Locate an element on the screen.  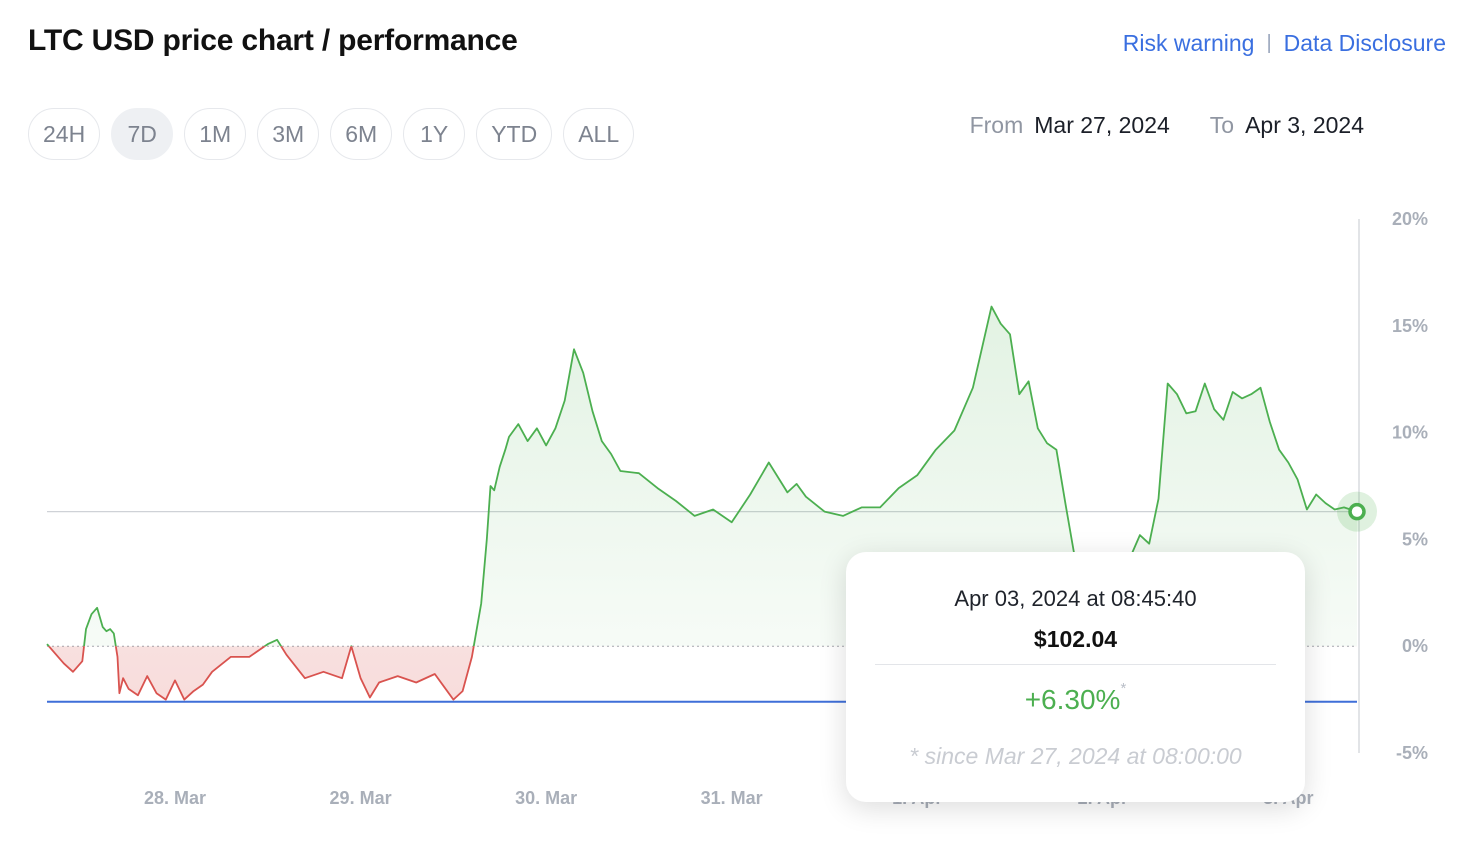
header-links: Risk warning | Data Disclosure is located at coordinates (1284, 43).